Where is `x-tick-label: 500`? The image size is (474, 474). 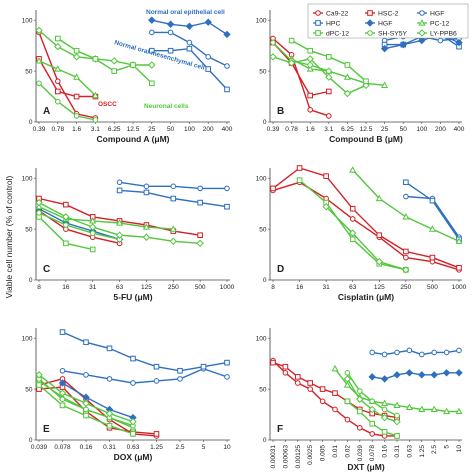
x-tick-label: 500 is located at coordinates (200, 287).